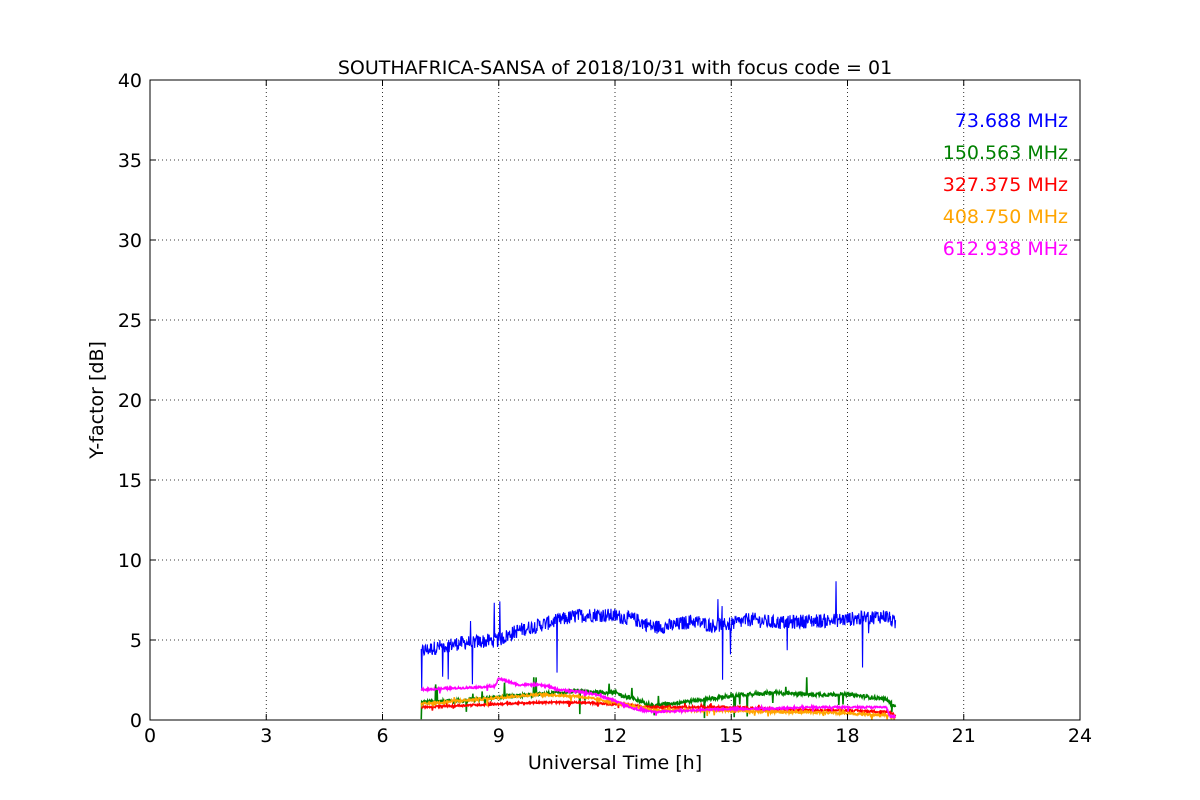 The image size is (1200, 800). What do you see at coordinates (615, 736) in the screenshot?
I see `x-tick-label: 12` at bounding box center [615, 736].